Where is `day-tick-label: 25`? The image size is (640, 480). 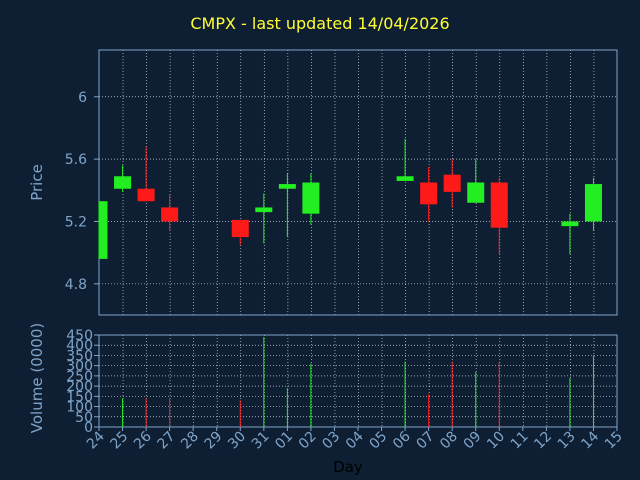
day-tick-label: 25 is located at coordinates (119, 441).